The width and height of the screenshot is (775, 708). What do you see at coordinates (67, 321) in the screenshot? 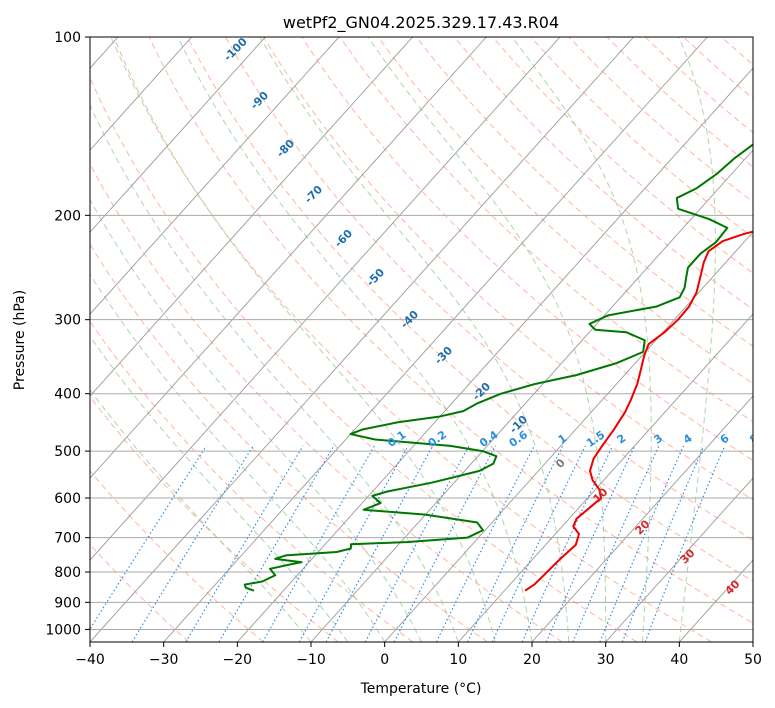
I see `y-tick-label: 300` at bounding box center [67, 321].